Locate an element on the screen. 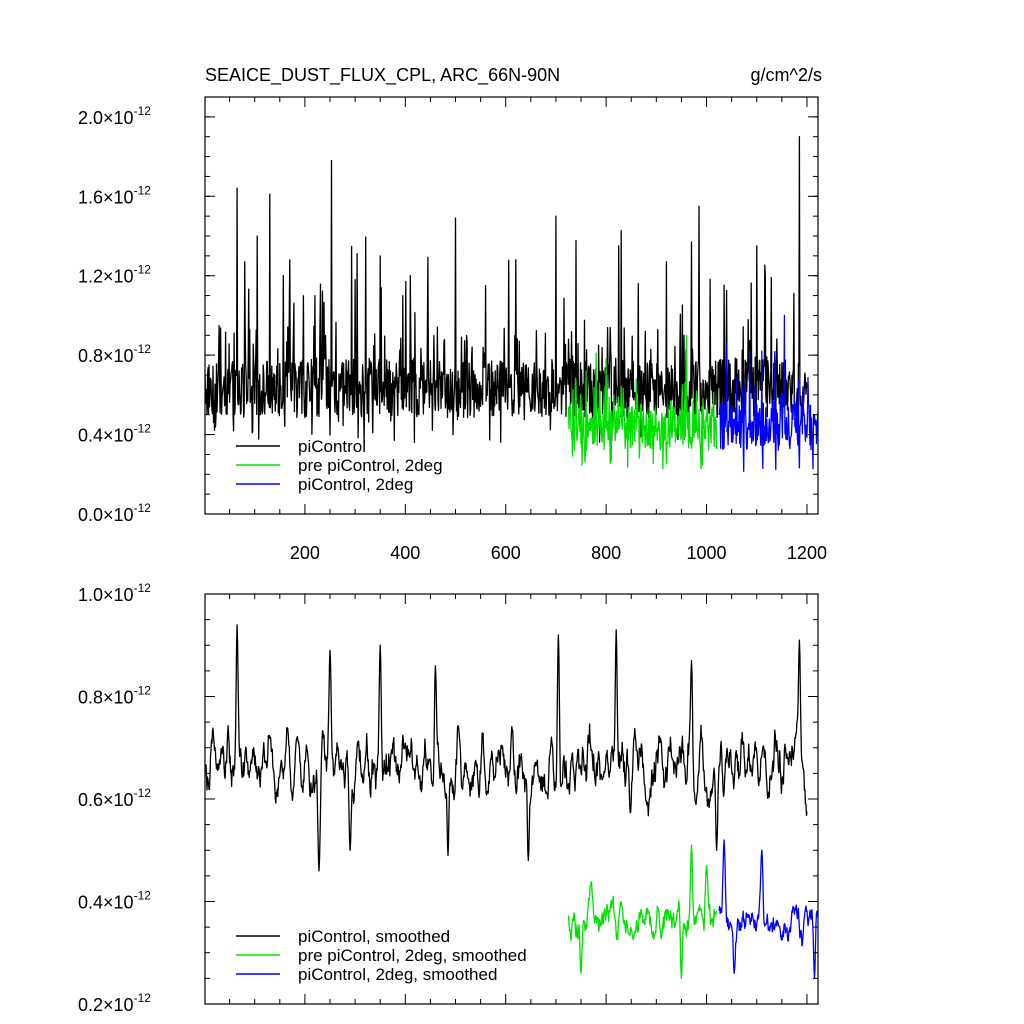 This screenshot has height=1024, width=1024. y-tick-label: 0.2×10⁻¹² is located at coordinates (114, 1003).